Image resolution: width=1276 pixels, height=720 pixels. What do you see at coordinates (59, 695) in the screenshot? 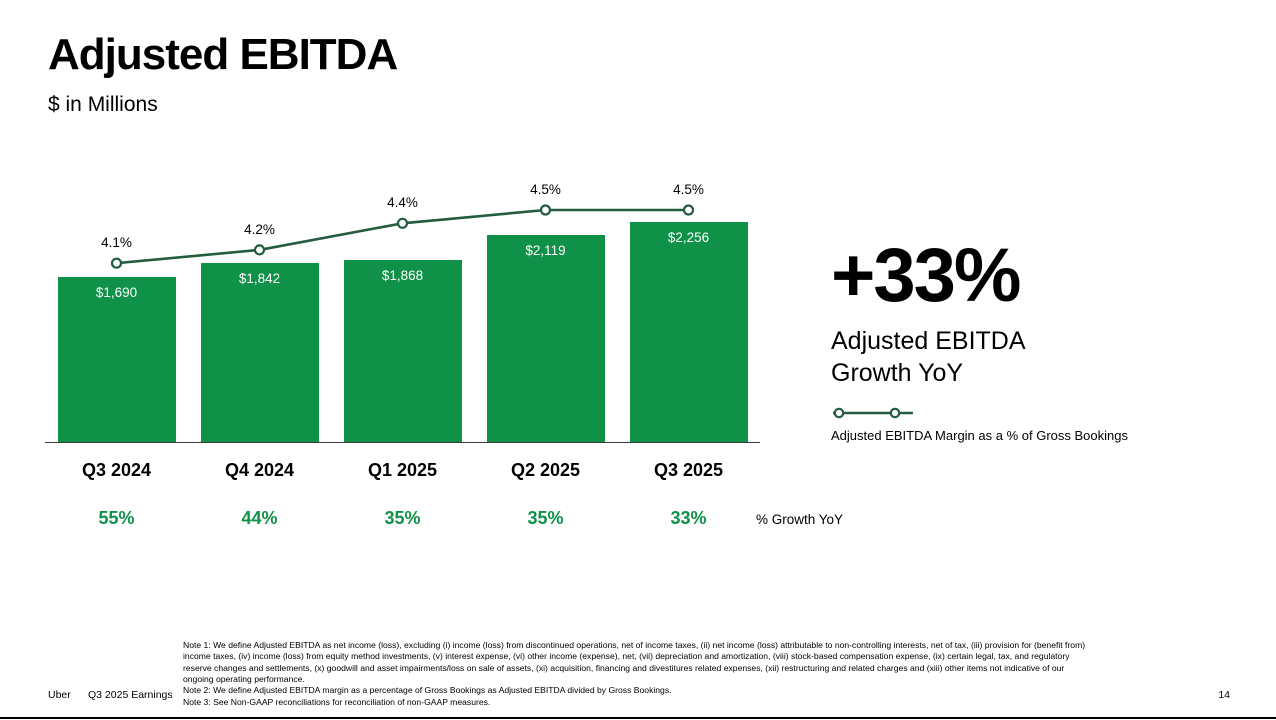
I see `footer-brand: Uber` at bounding box center [59, 695].